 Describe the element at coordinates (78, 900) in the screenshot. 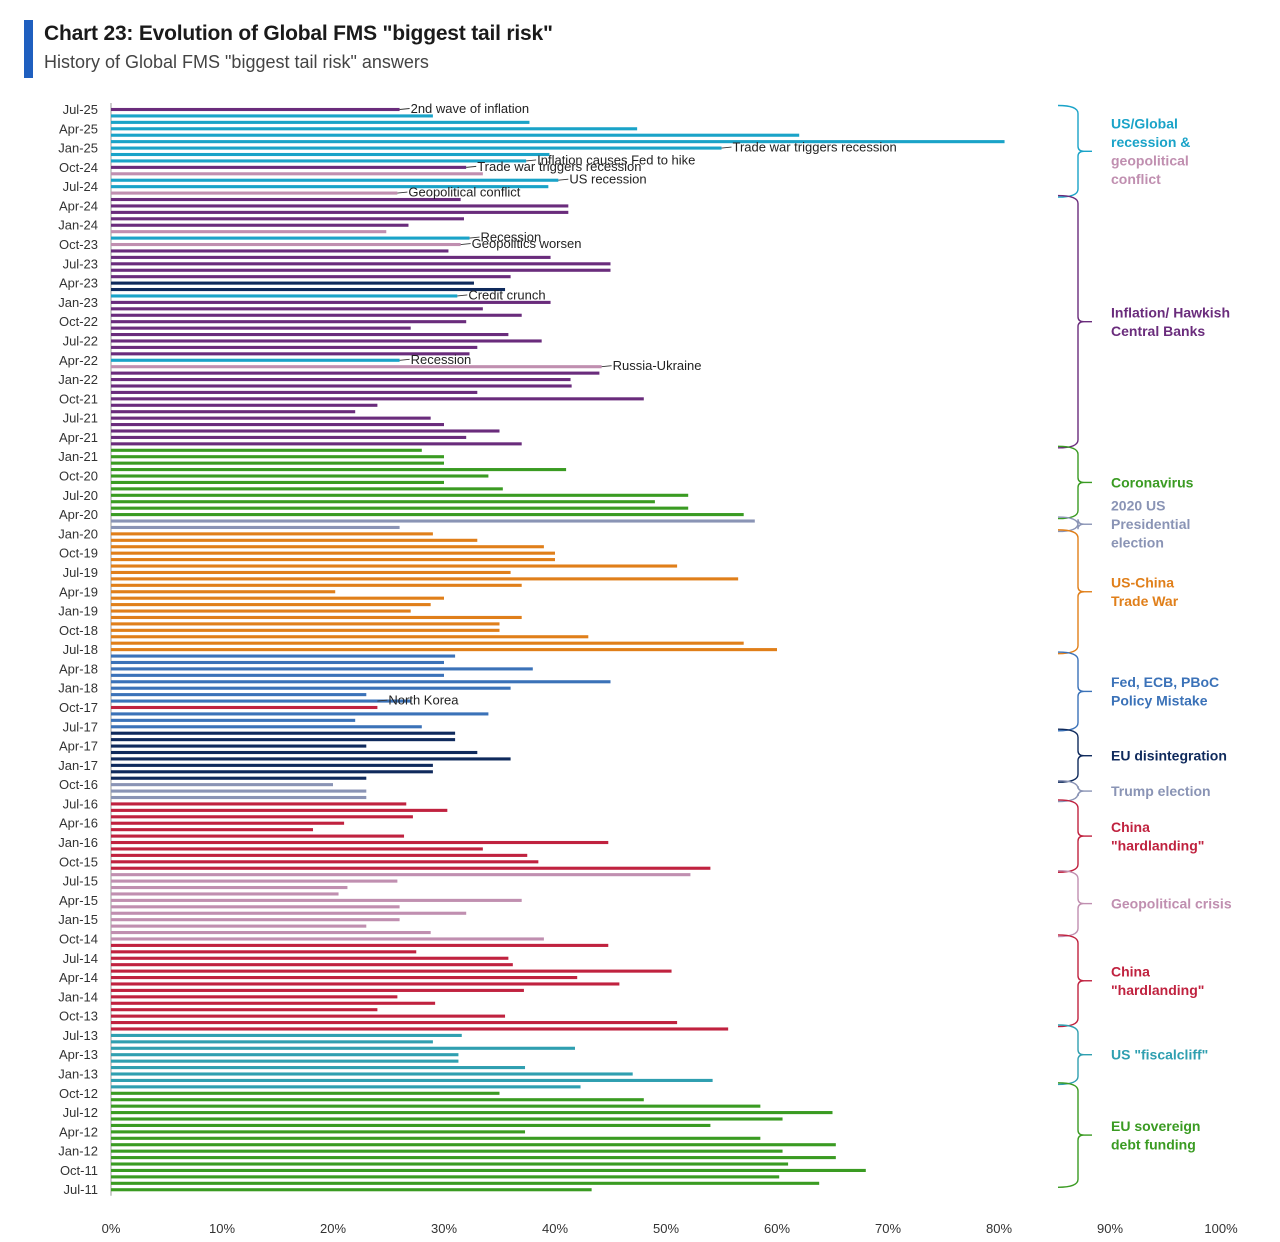

I see `y-tick-label: Apr-15` at that location.